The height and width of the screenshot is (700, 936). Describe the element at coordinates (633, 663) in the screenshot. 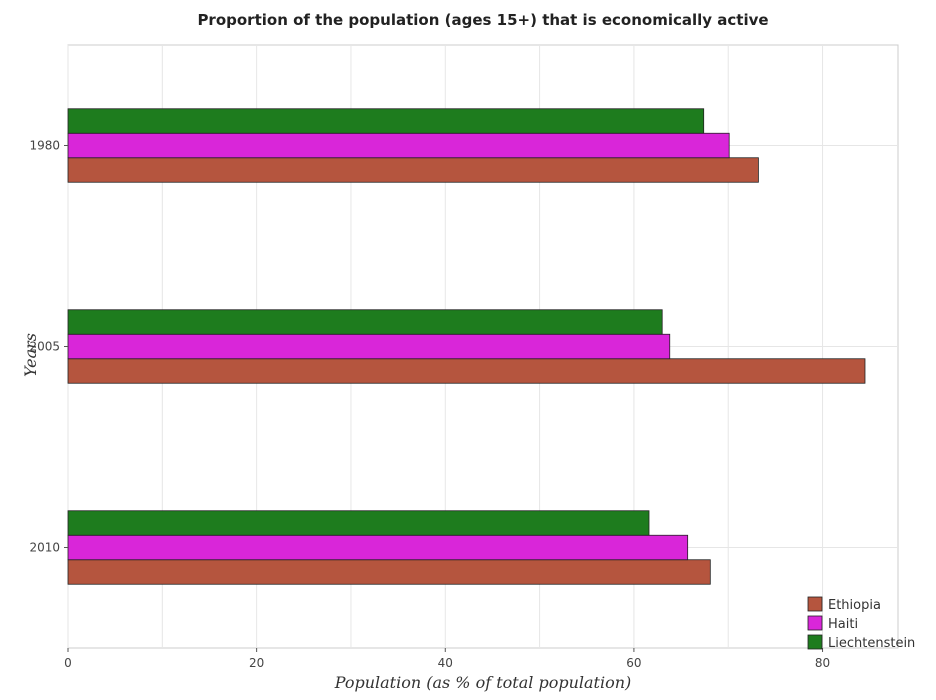

I see `x-tick-label: 60` at that location.